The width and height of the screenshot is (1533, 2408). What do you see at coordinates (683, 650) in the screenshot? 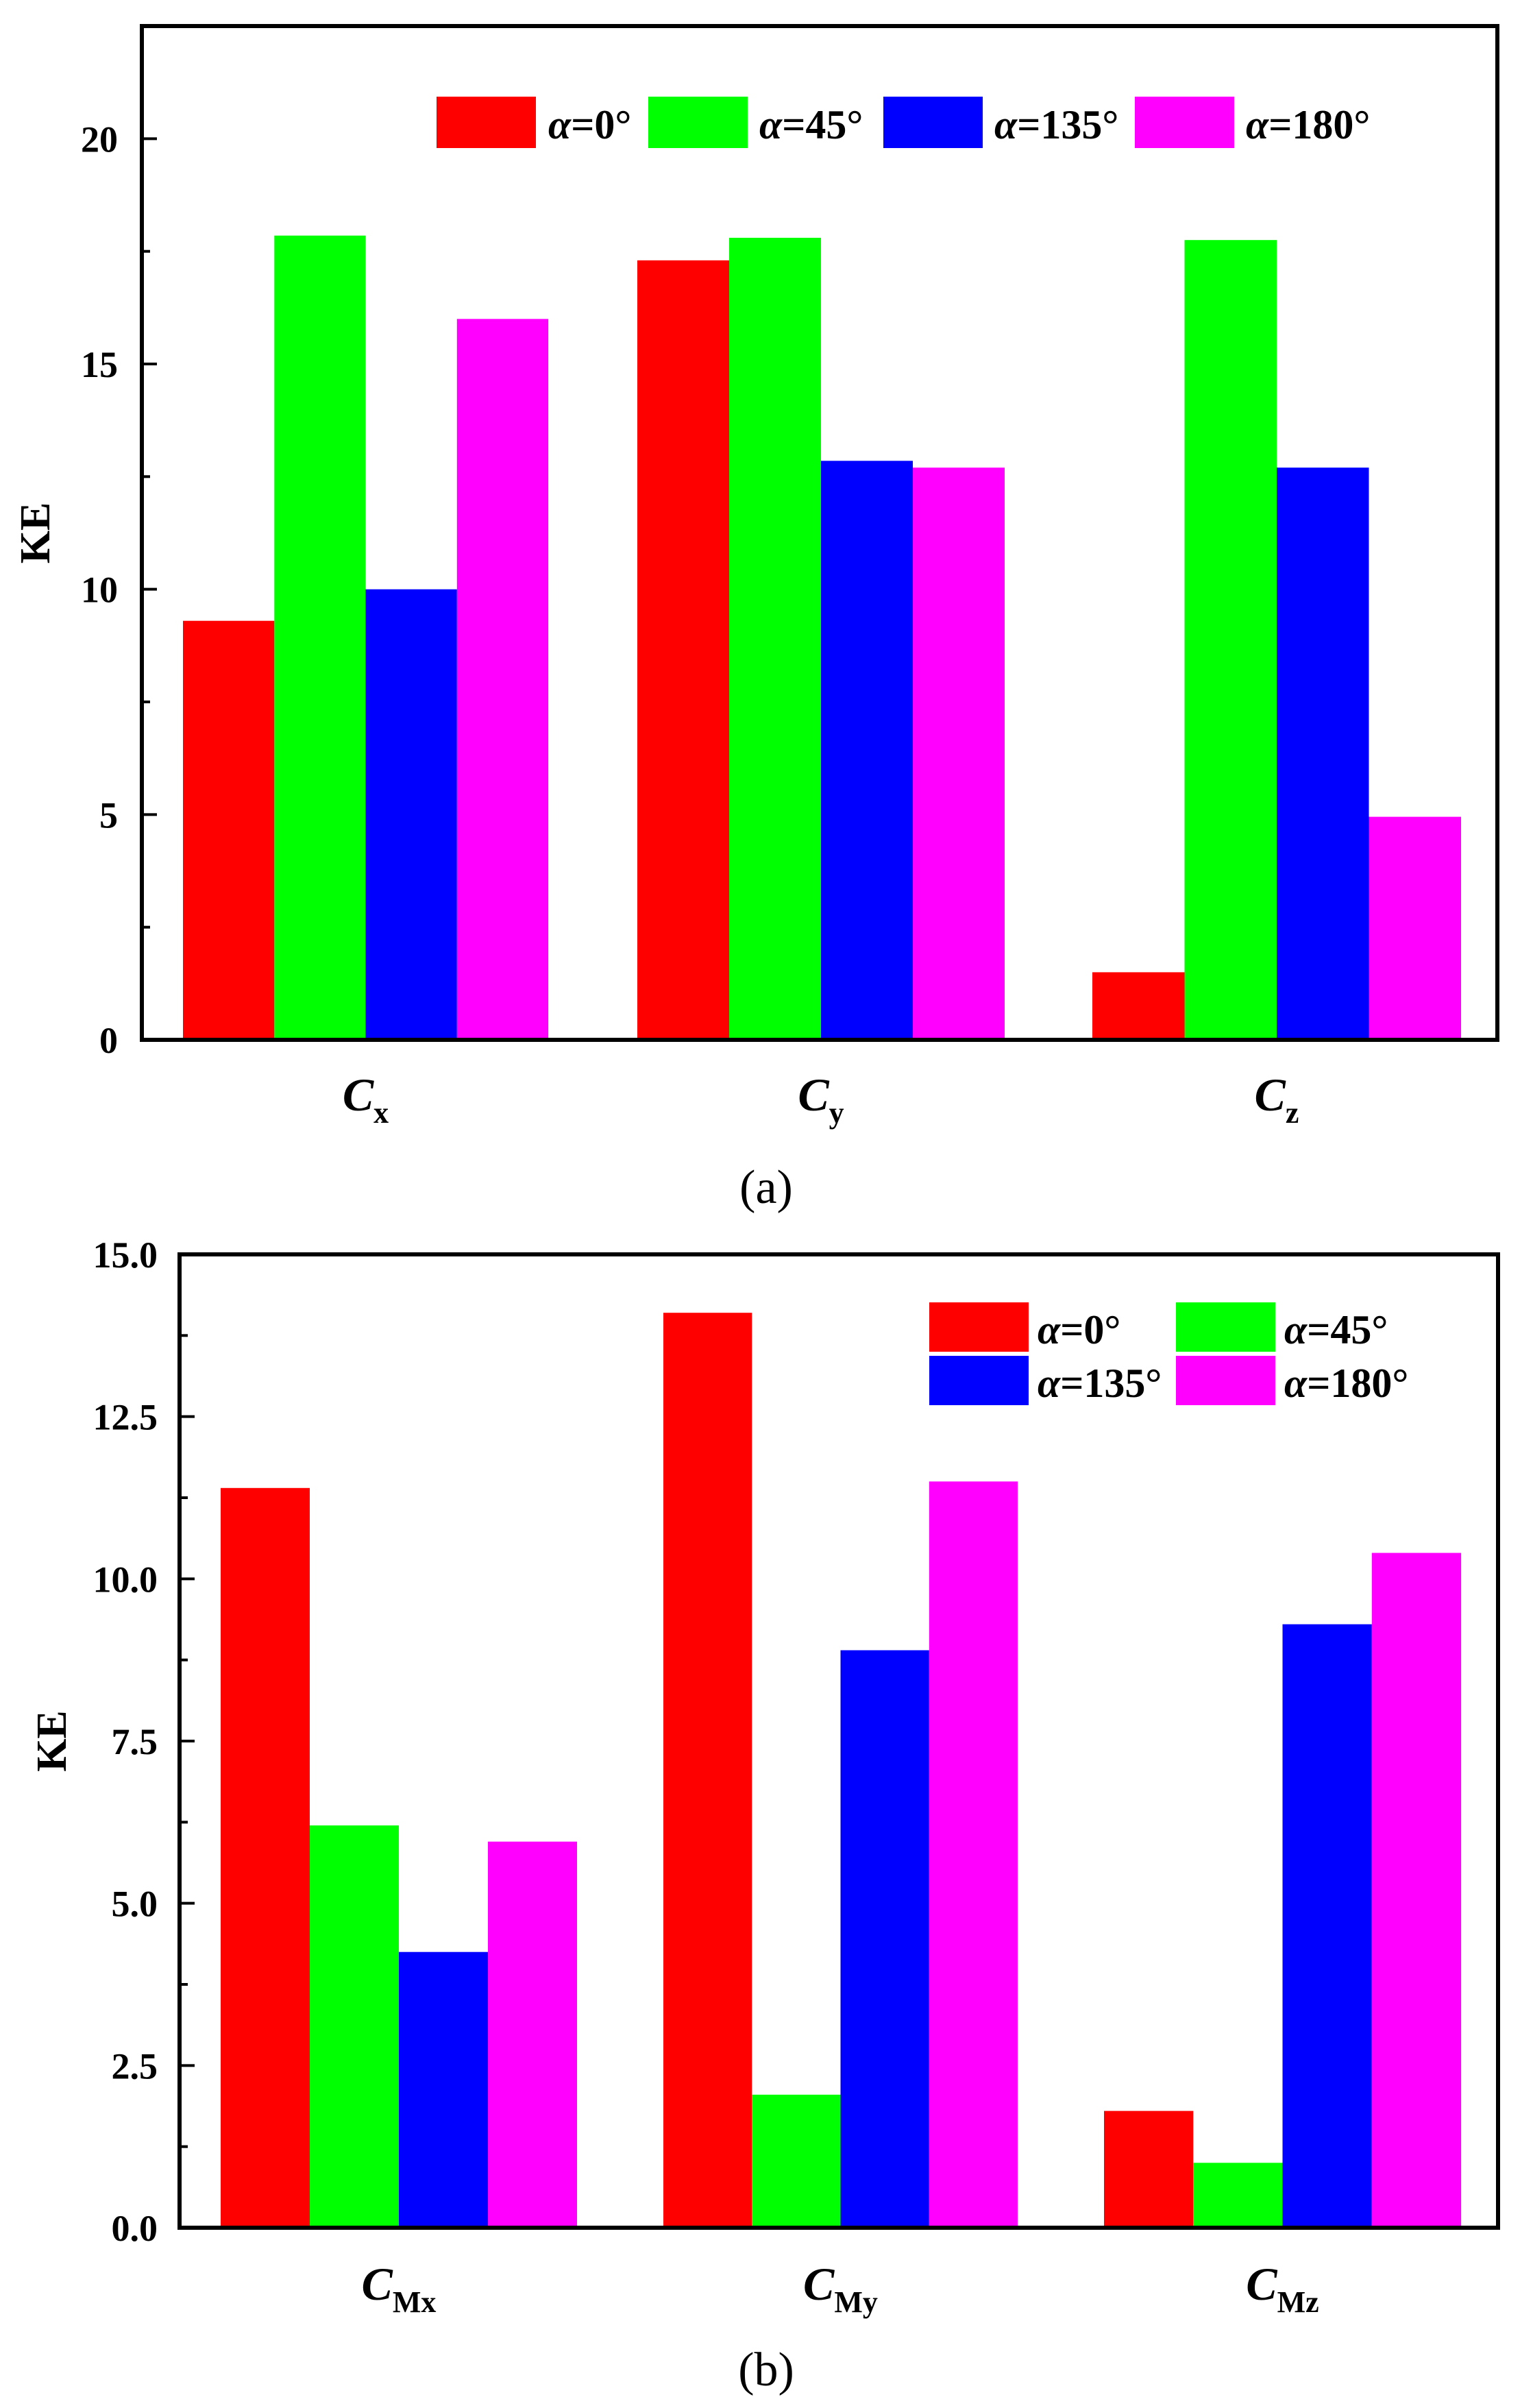
I see `bar-0deg-y` at bounding box center [683, 650].